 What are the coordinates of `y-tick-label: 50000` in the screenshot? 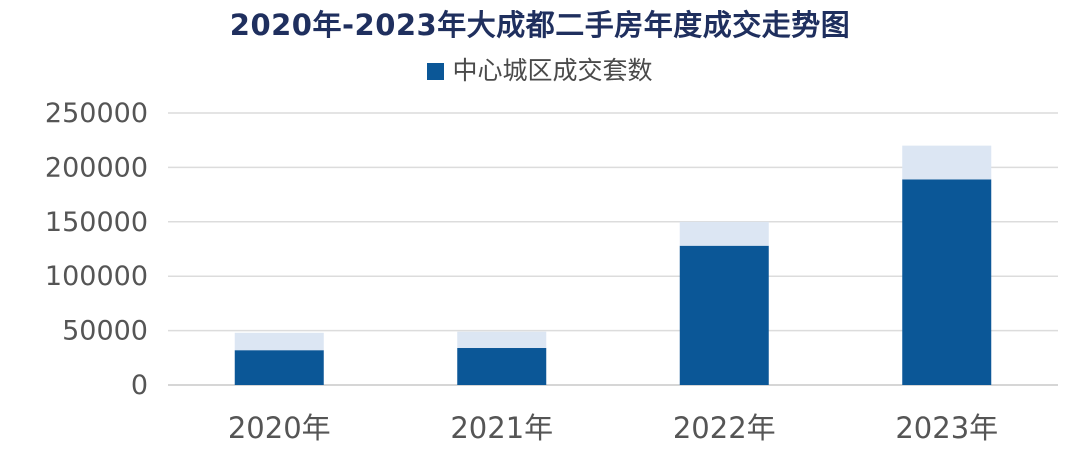 It's located at (105, 331).